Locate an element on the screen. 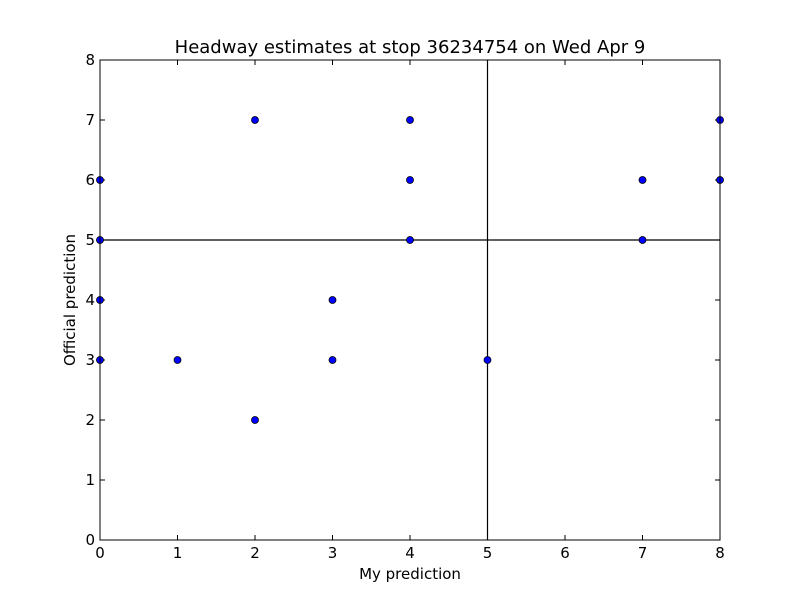 This screenshot has width=800, height=600. y-tick-label: 5 is located at coordinates (90, 240).